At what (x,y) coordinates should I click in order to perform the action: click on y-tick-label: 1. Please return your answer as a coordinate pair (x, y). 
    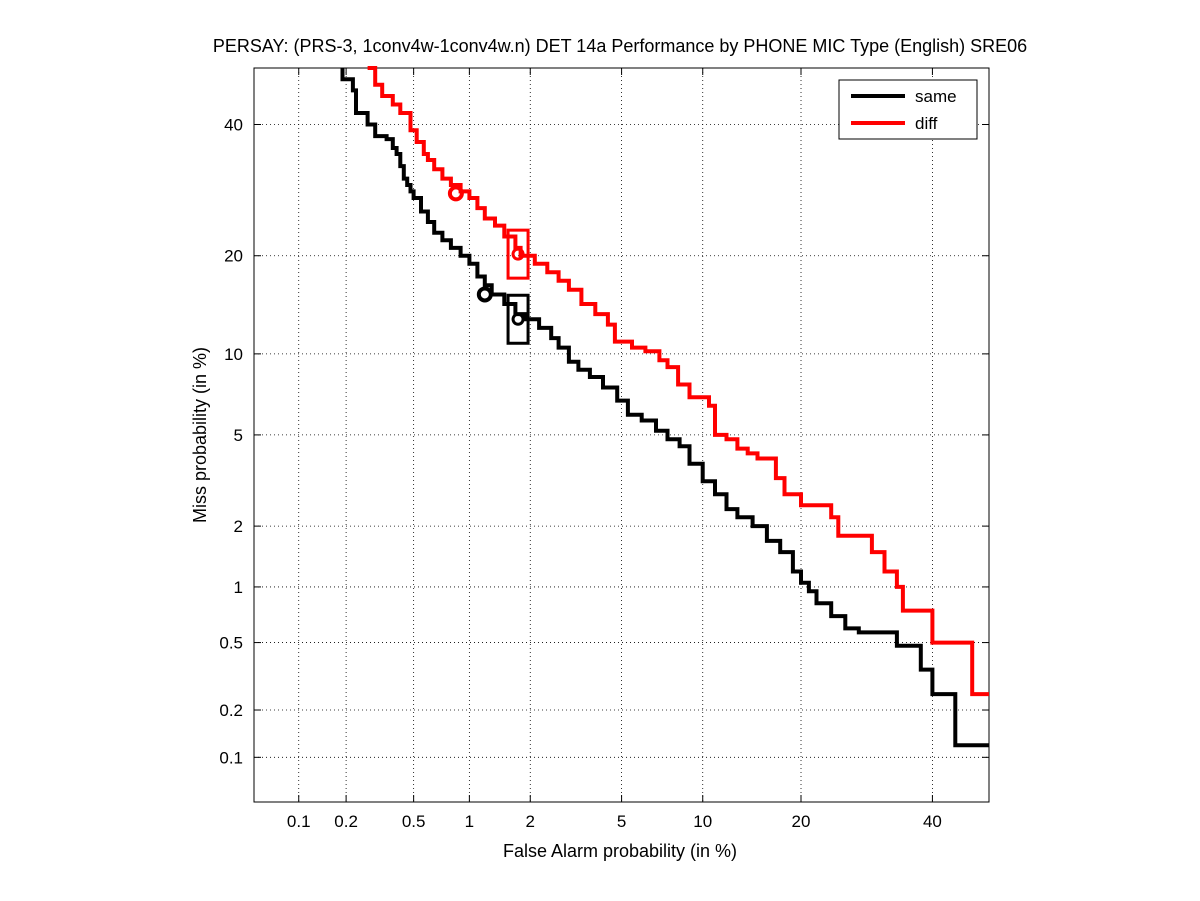
    Looking at the image, I should click on (238, 587).